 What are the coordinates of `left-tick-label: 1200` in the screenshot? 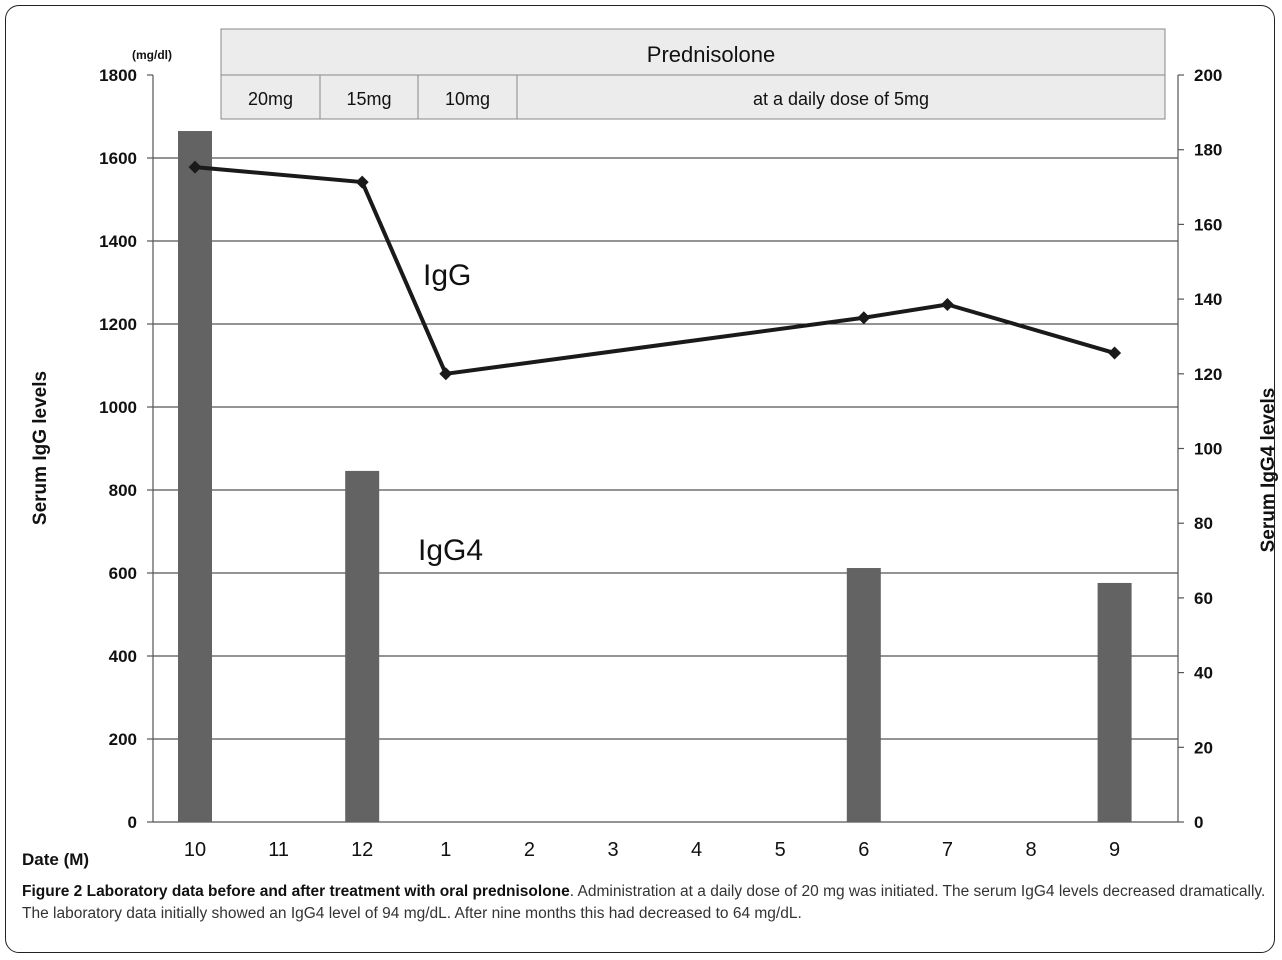 It's located at (118, 324).